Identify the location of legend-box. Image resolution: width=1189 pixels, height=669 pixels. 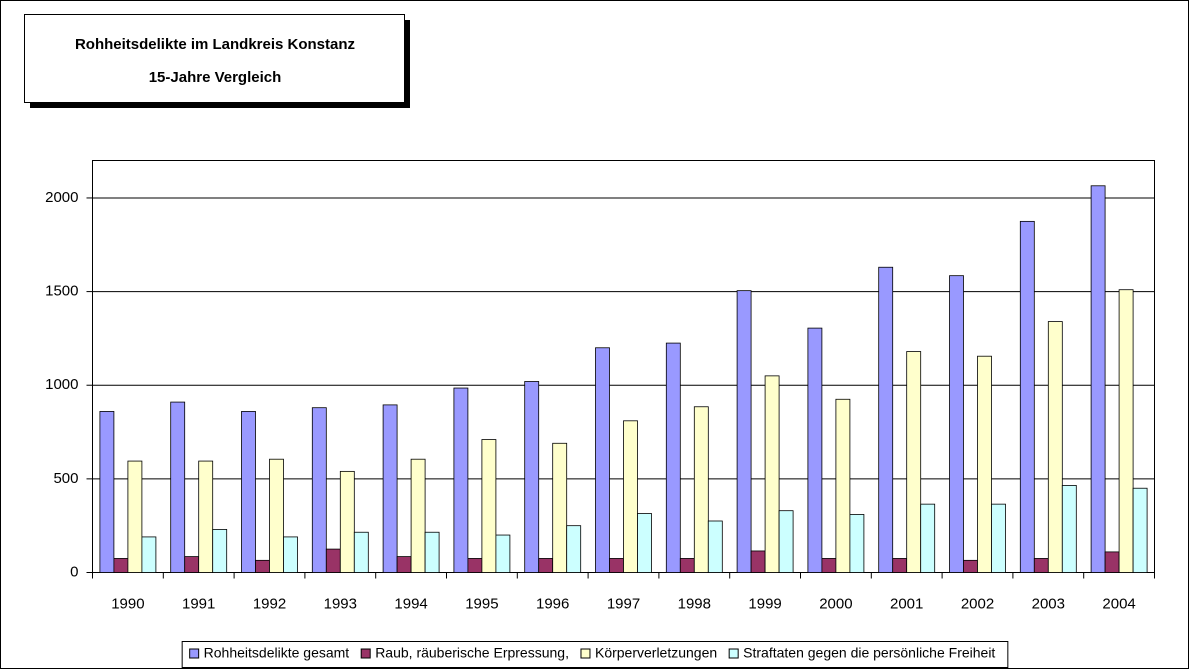
(595, 654).